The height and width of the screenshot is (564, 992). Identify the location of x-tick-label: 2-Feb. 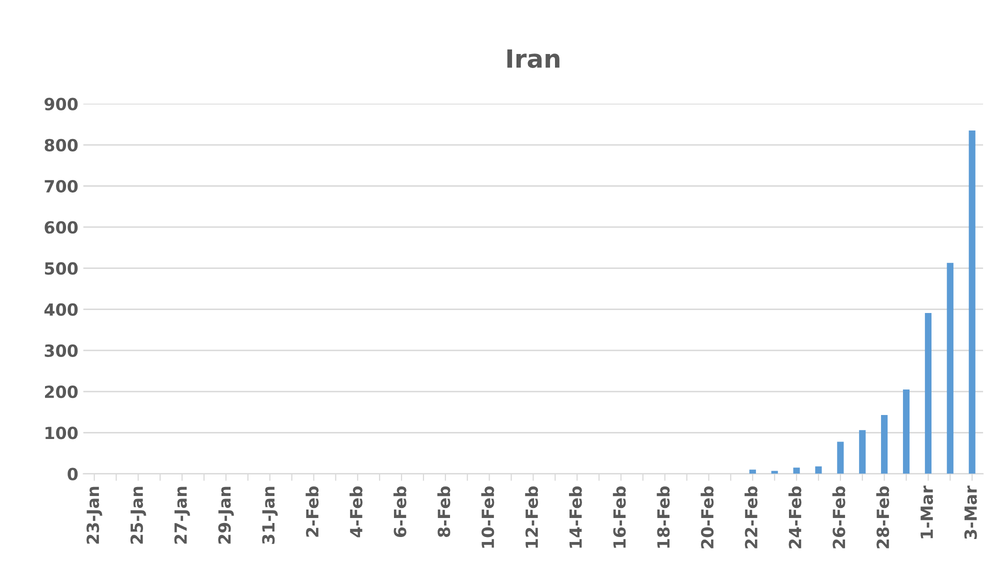
(312, 511).